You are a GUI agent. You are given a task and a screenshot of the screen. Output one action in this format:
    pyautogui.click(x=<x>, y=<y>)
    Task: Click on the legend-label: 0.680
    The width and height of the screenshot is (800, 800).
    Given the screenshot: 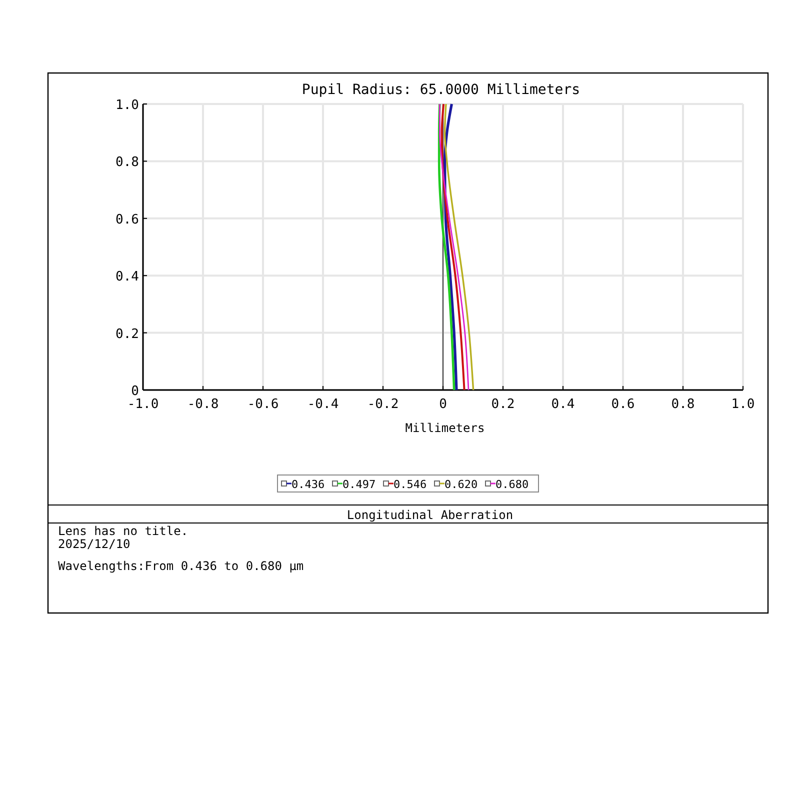 What is the action you would take?
    pyautogui.click(x=512, y=484)
    